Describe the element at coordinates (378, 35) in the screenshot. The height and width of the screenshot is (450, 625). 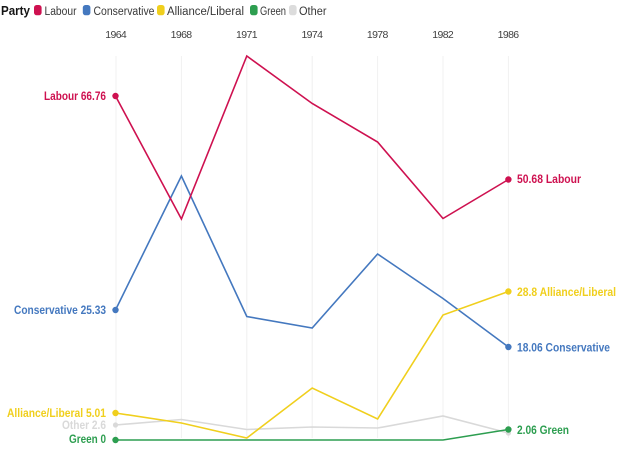
I see `svg-text: 1978` at that location.